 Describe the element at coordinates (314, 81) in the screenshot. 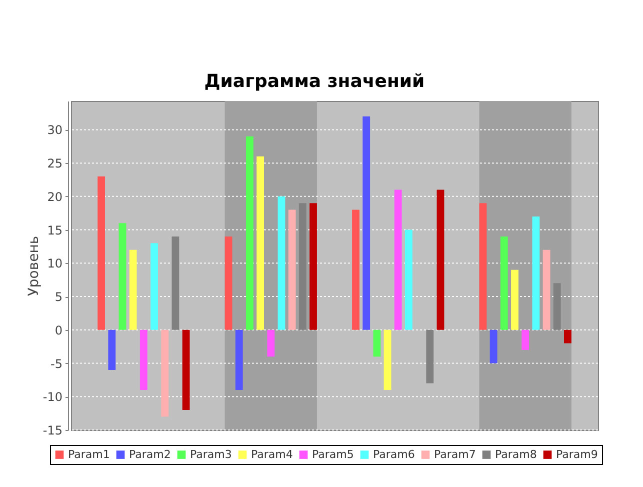

I see `chart-title: Диаграмма значений` at that location.